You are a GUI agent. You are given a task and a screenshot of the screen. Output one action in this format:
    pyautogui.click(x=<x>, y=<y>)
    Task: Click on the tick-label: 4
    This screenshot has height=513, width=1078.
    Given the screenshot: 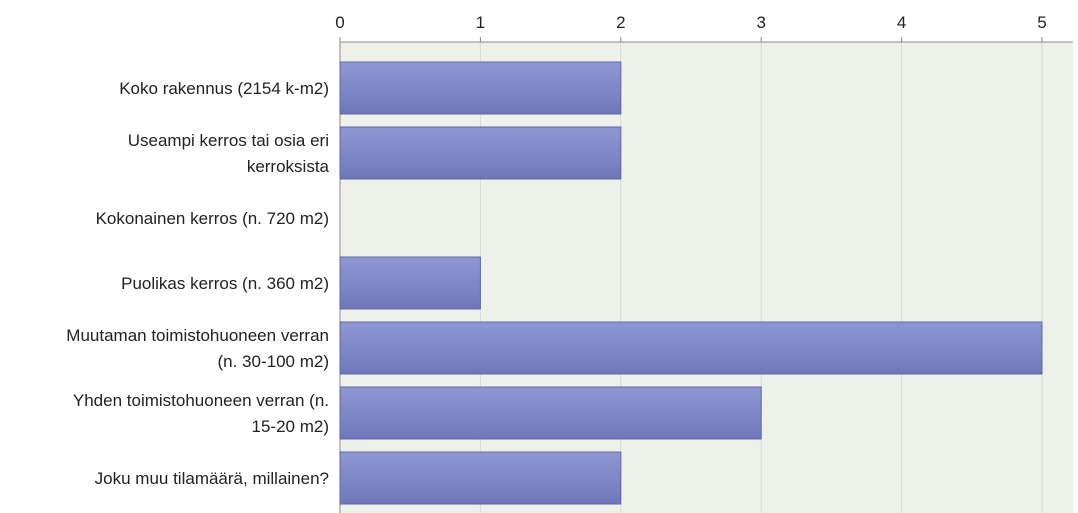 What is the action you would take?
    pyautogui.click(x=901, y=22)
    